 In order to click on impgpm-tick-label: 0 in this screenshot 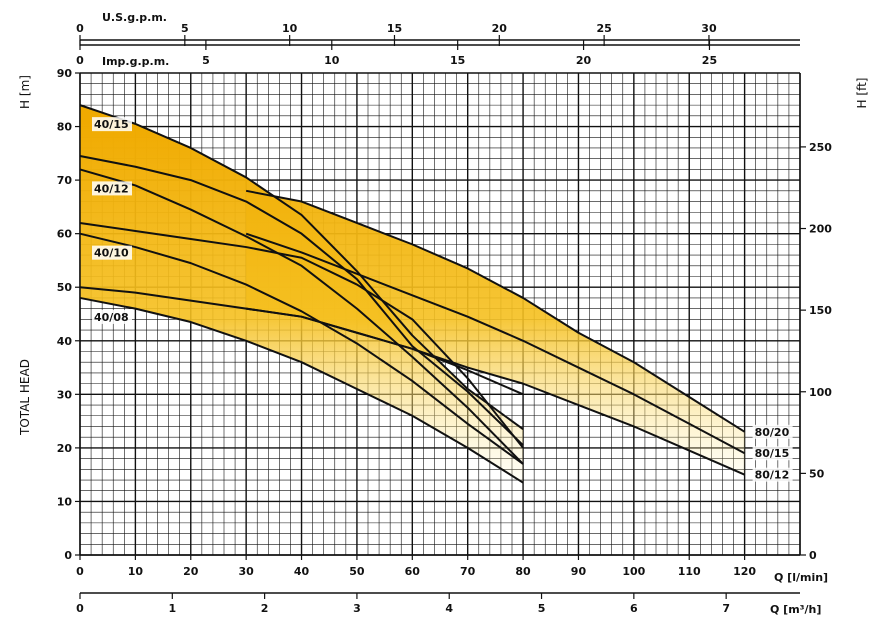, I will do `click(80, 60)`.